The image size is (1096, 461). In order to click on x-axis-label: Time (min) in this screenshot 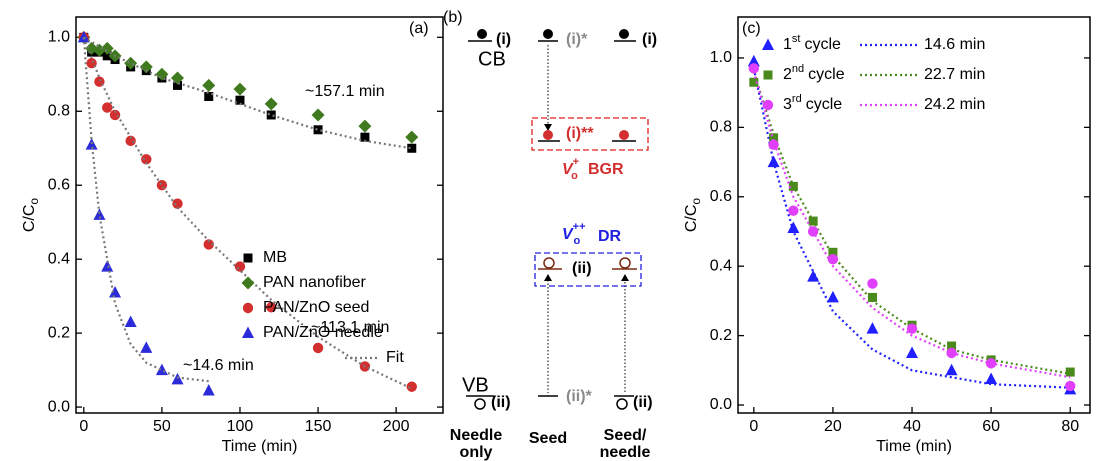, I will do `click(914, 446)`.